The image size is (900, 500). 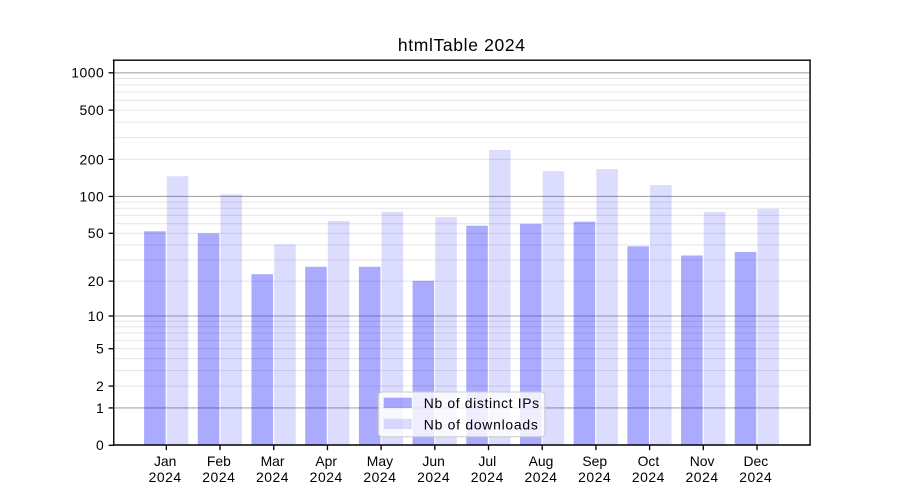 I want to click on svg-text: Nb of downloads, so click(x=481, y=424).